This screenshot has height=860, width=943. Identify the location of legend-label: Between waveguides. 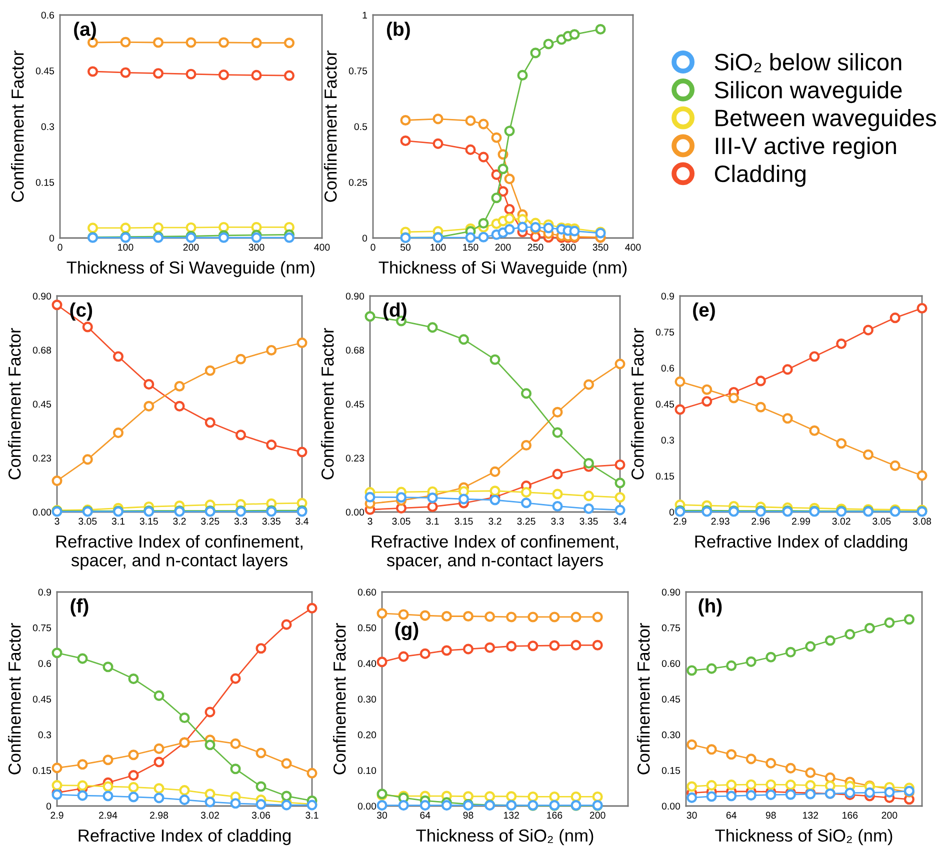
(826, 120).